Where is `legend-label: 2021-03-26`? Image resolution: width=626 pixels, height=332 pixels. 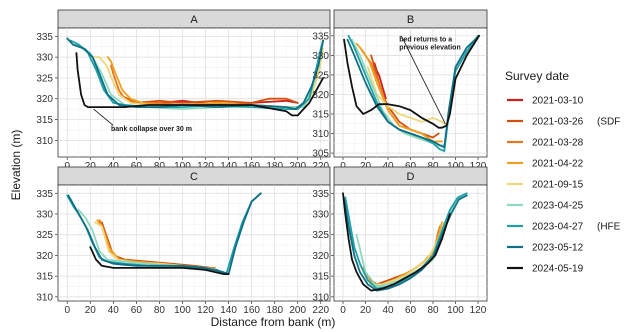 legend-label: 2021-03-26 is located at coordinates (558, 122).